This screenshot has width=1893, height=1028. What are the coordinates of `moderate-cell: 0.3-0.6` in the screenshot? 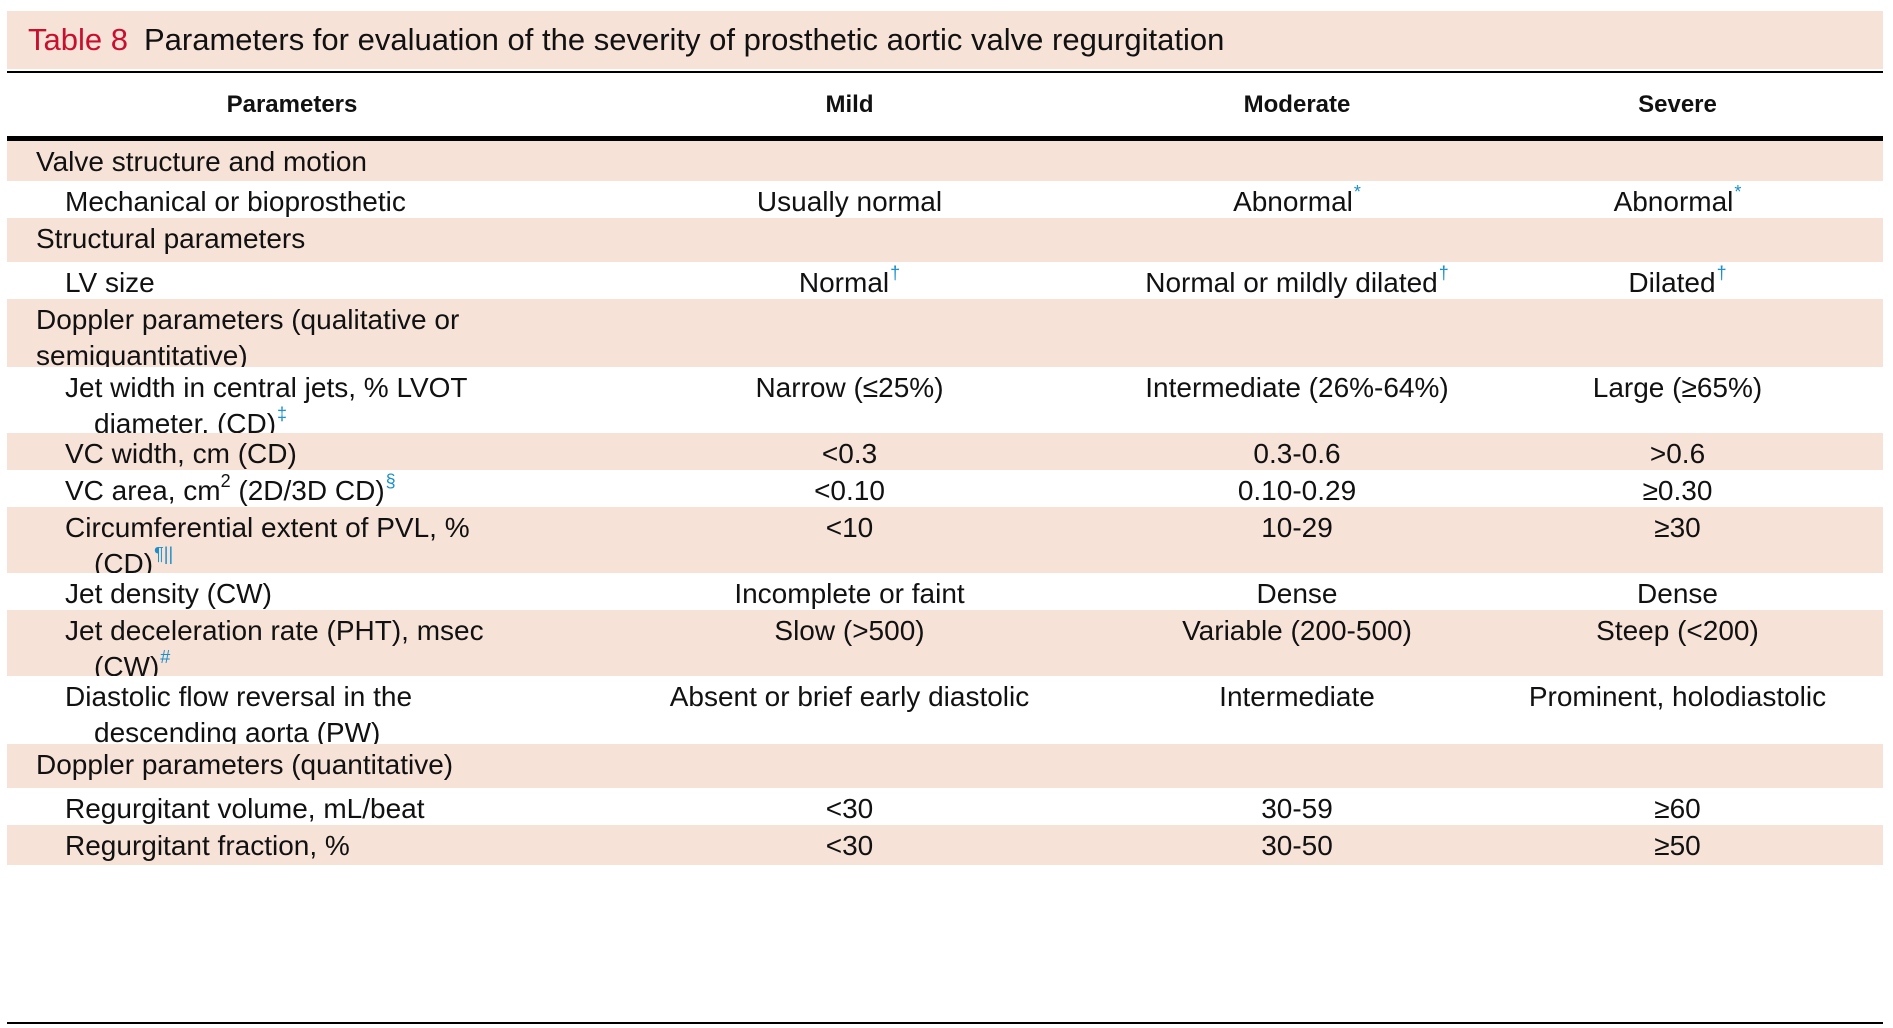 It's located at (1297, 453).